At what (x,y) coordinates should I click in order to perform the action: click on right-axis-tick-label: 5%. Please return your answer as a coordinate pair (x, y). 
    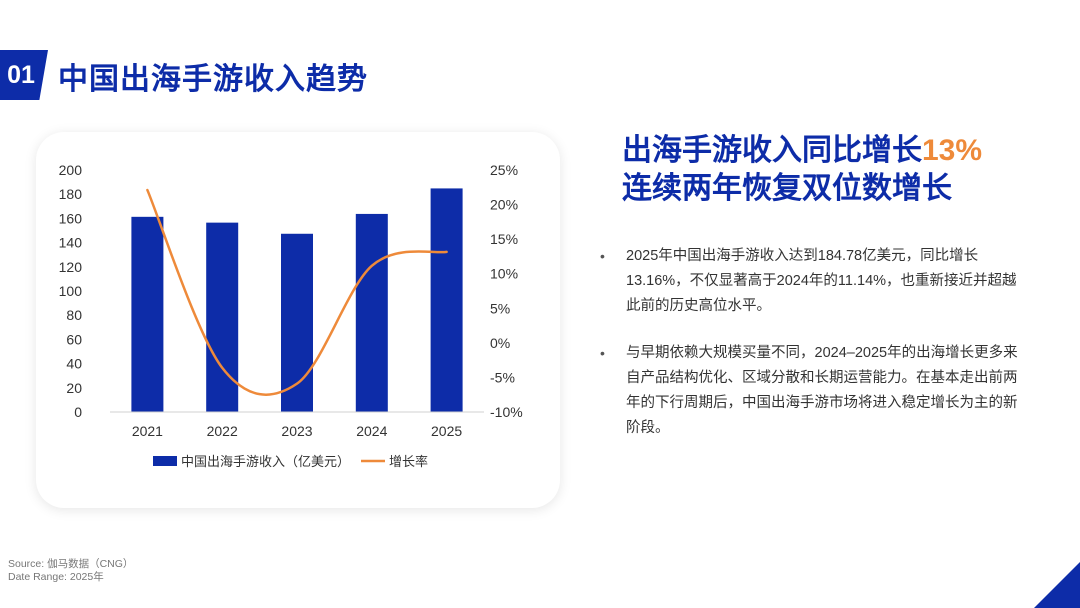
    Looking at the image, I should click on (500, 308).